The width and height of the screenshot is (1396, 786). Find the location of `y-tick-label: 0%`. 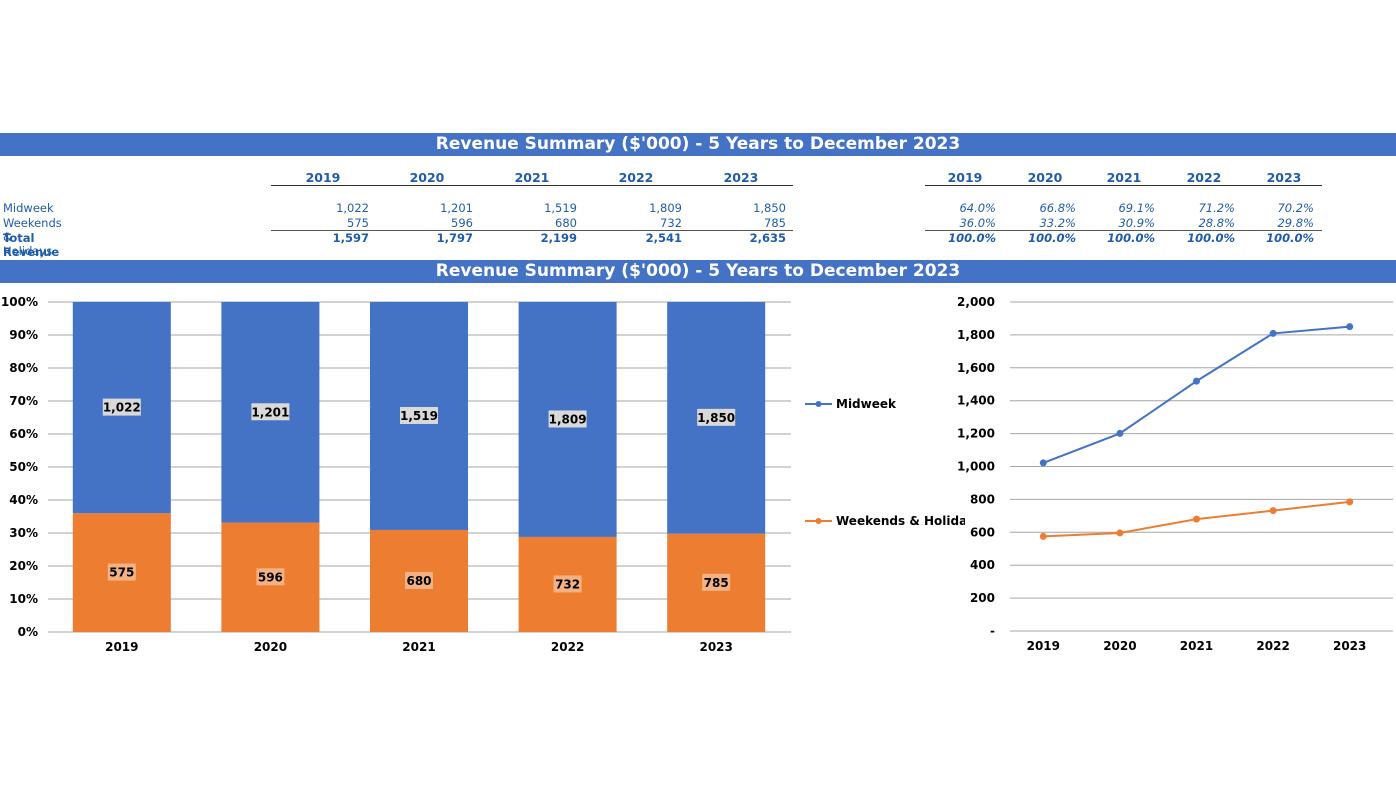

y-tick-label: 0% is located at coordinates (28, 632).